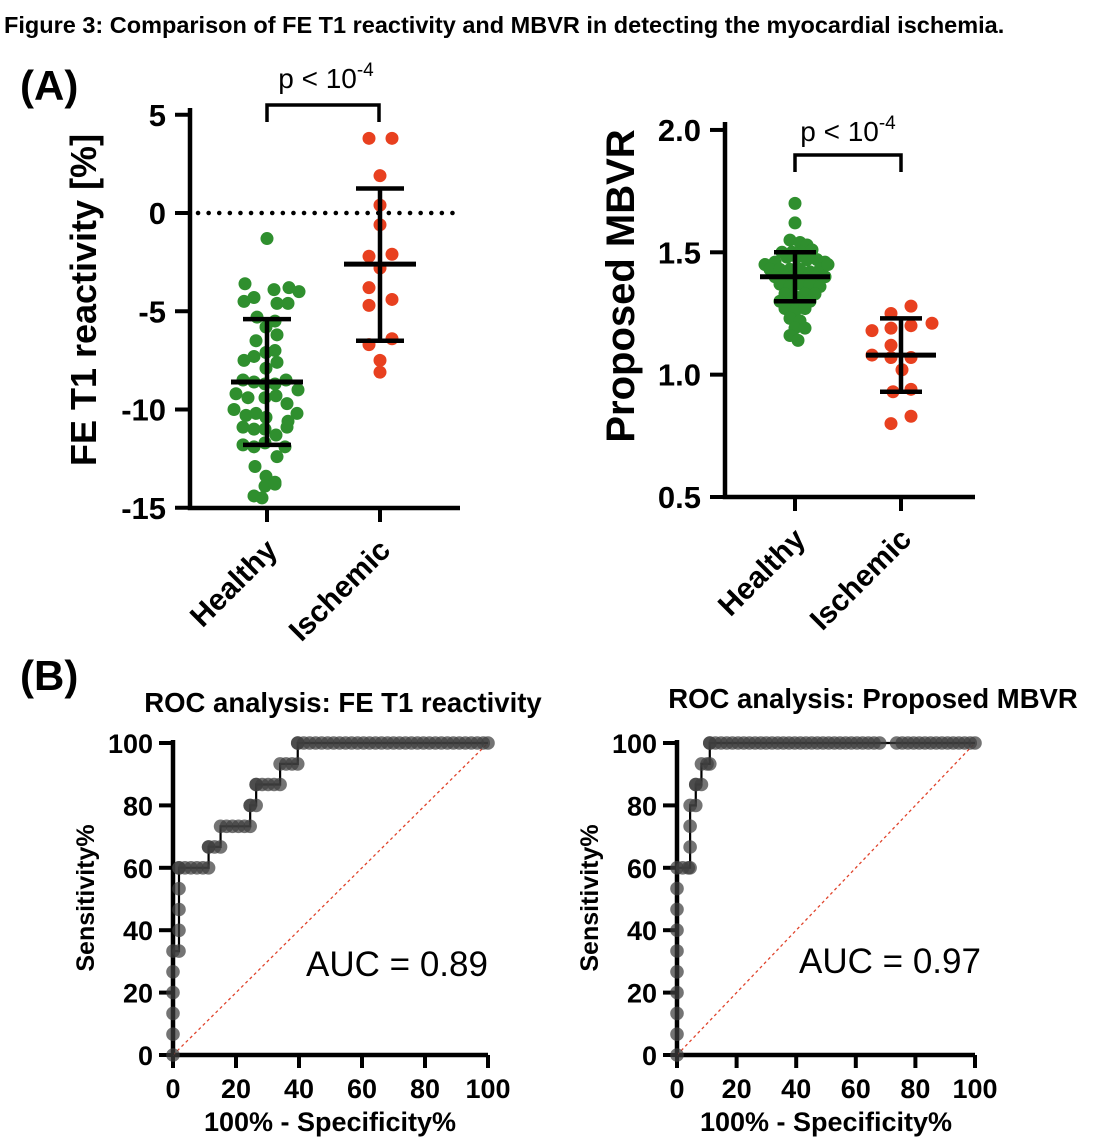 The height and width of the screenshot is (1148, 1110). I want to click on category-label: Ischemic, so click(861, 580).